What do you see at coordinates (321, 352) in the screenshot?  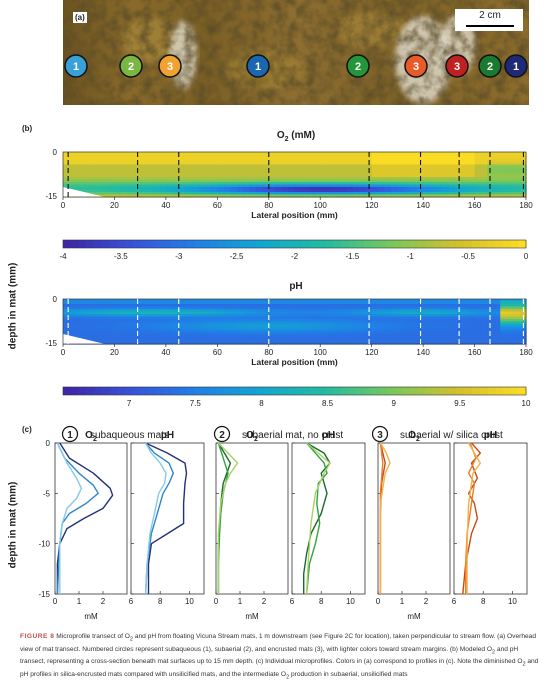 I see `ph-xtick-label: 100` at bounding box center [321, 352].